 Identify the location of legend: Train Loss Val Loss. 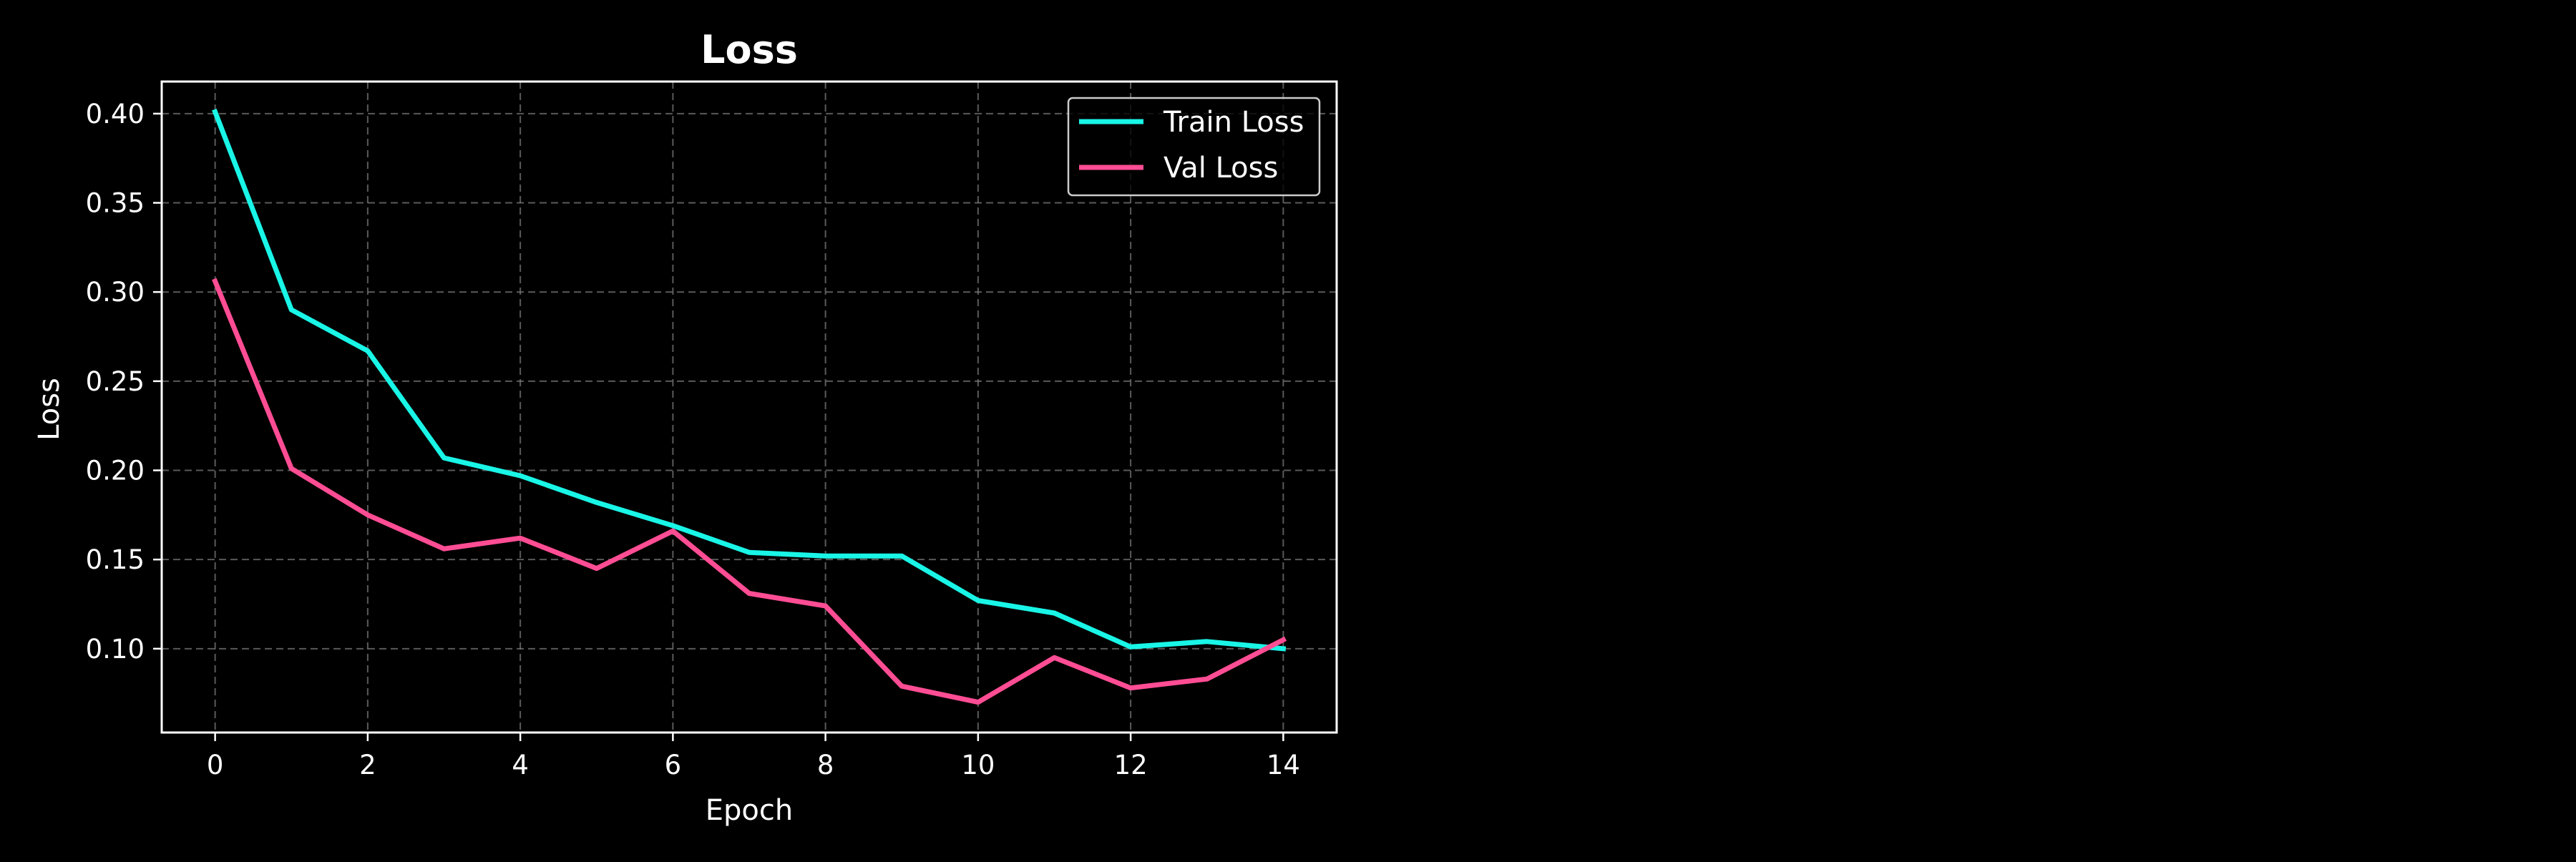
(1194, 147).